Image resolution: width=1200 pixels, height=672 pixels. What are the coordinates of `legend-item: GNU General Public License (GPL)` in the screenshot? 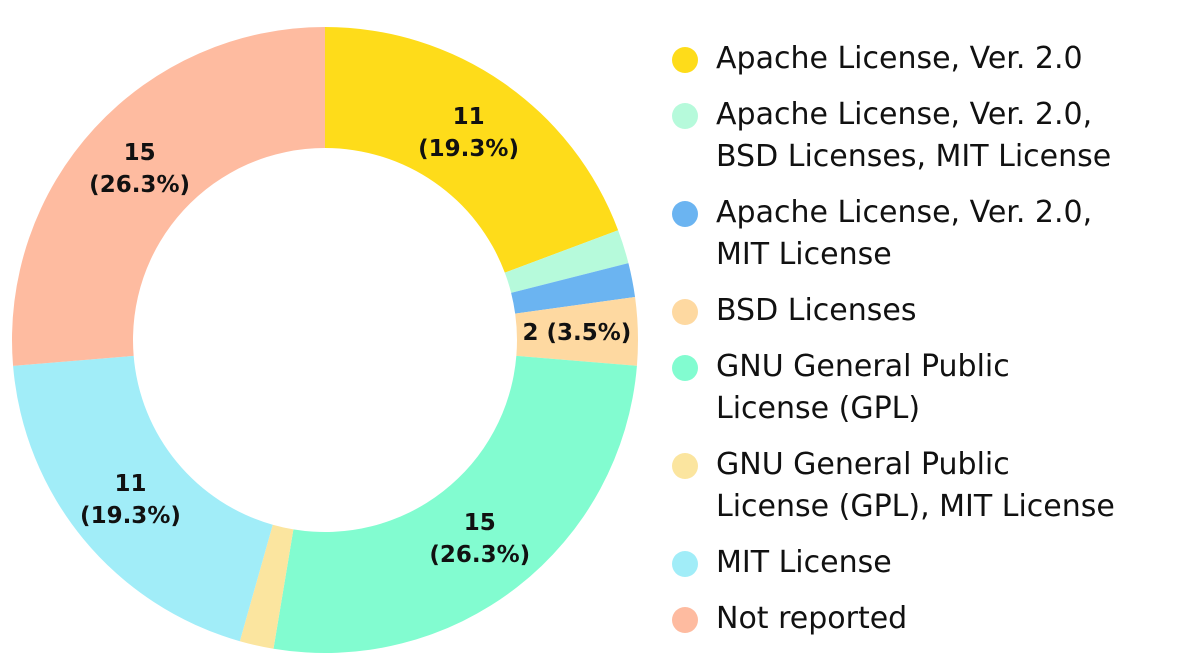 It's located at (893, 388).